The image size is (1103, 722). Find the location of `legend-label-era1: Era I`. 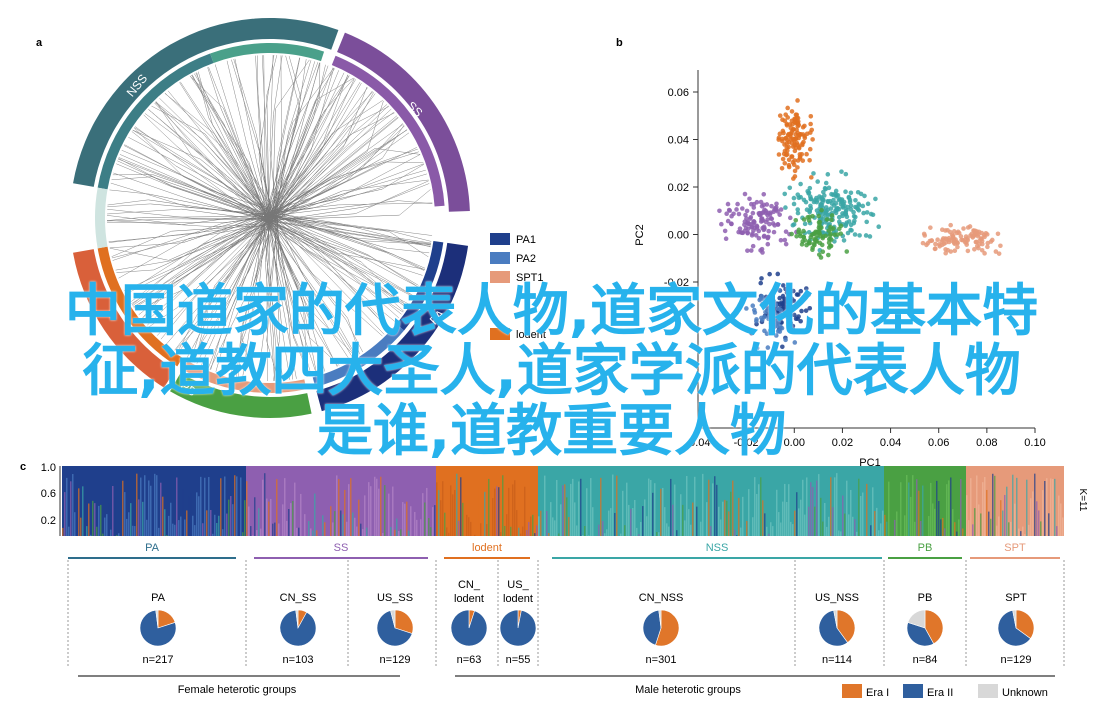

legend-label-era1: Era I is located at coordinates (877, 693).